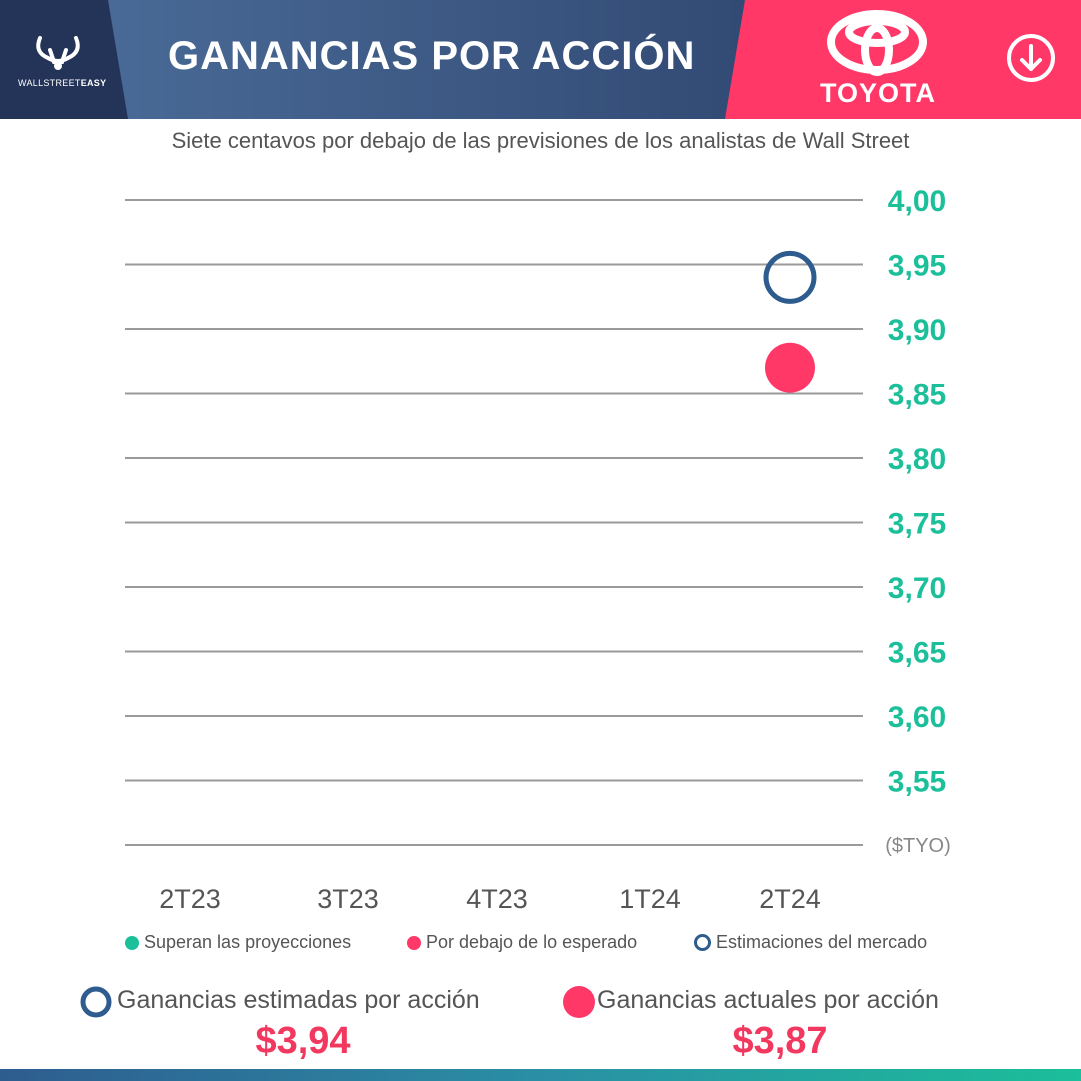 The width and height of the screenshot is (1081, 1081). What do you see at coordinates (877, 43) in the screenshot?
I see `toyota-emblem-icon` at bounding box center [877, 43].